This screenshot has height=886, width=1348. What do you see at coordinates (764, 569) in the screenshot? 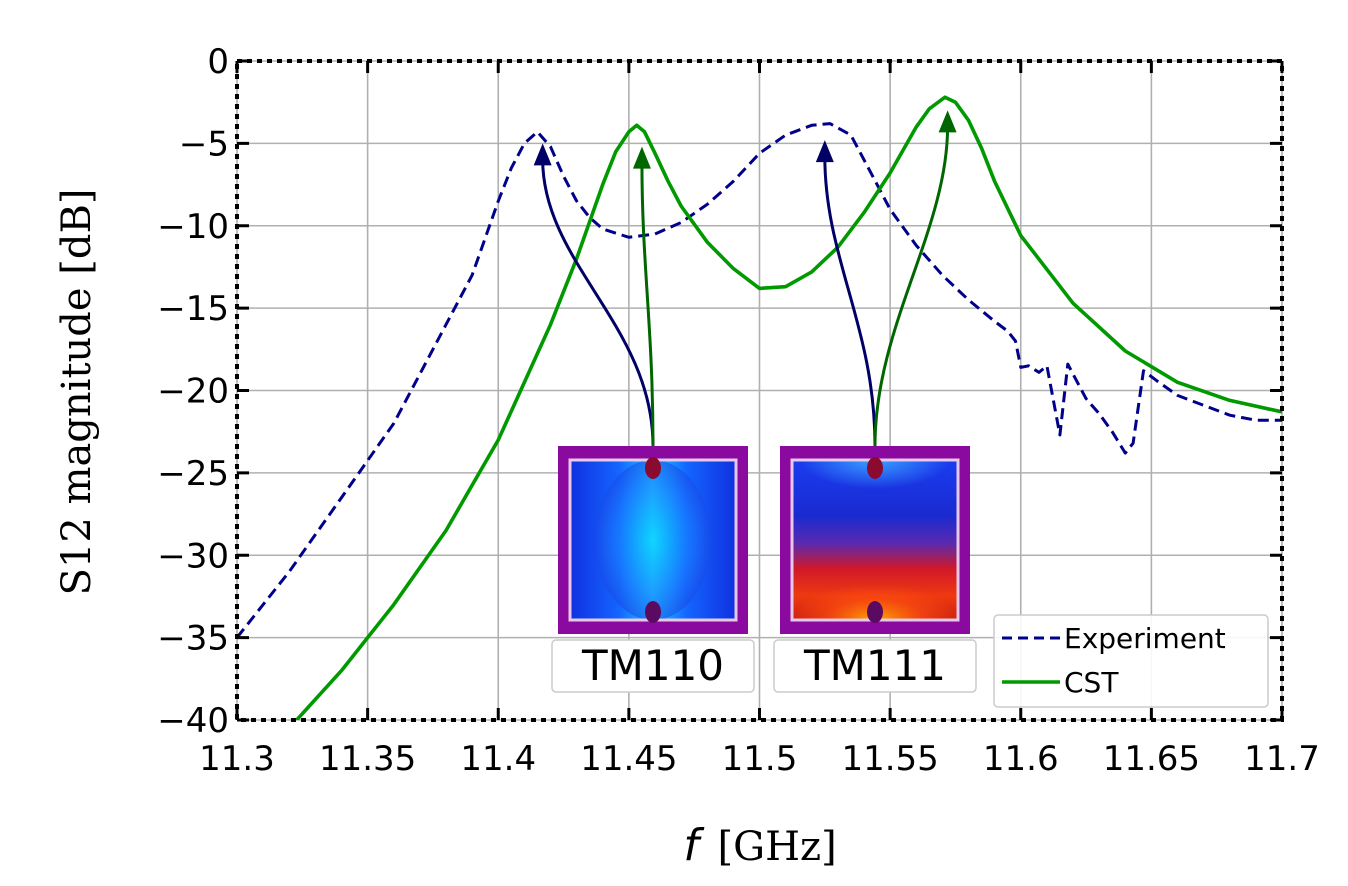
I see `inset-layer: TM110 TM111` at bounding box center [764, 569].